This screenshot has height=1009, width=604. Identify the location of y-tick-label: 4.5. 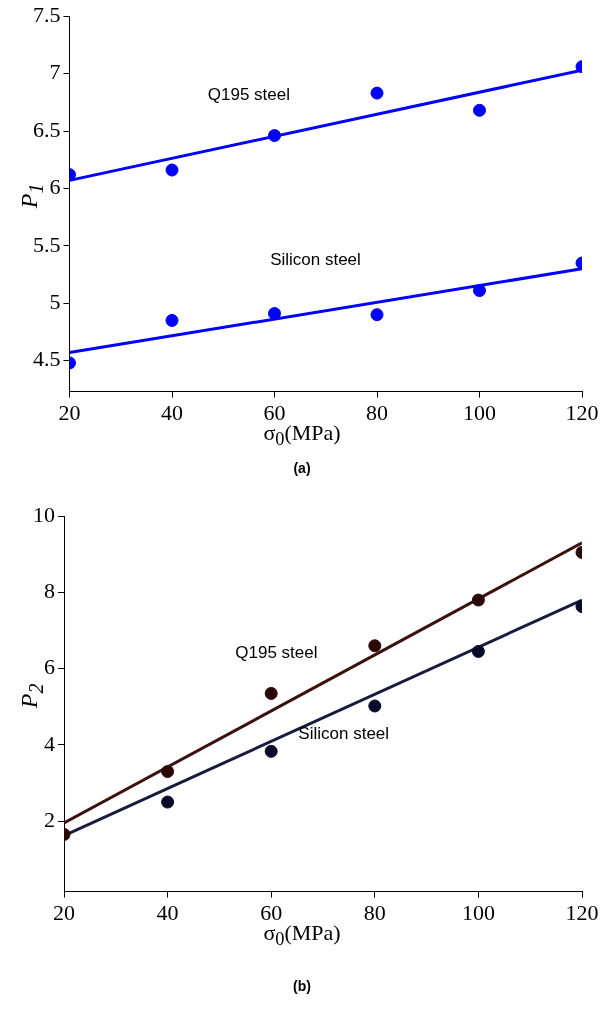
(47, 359).